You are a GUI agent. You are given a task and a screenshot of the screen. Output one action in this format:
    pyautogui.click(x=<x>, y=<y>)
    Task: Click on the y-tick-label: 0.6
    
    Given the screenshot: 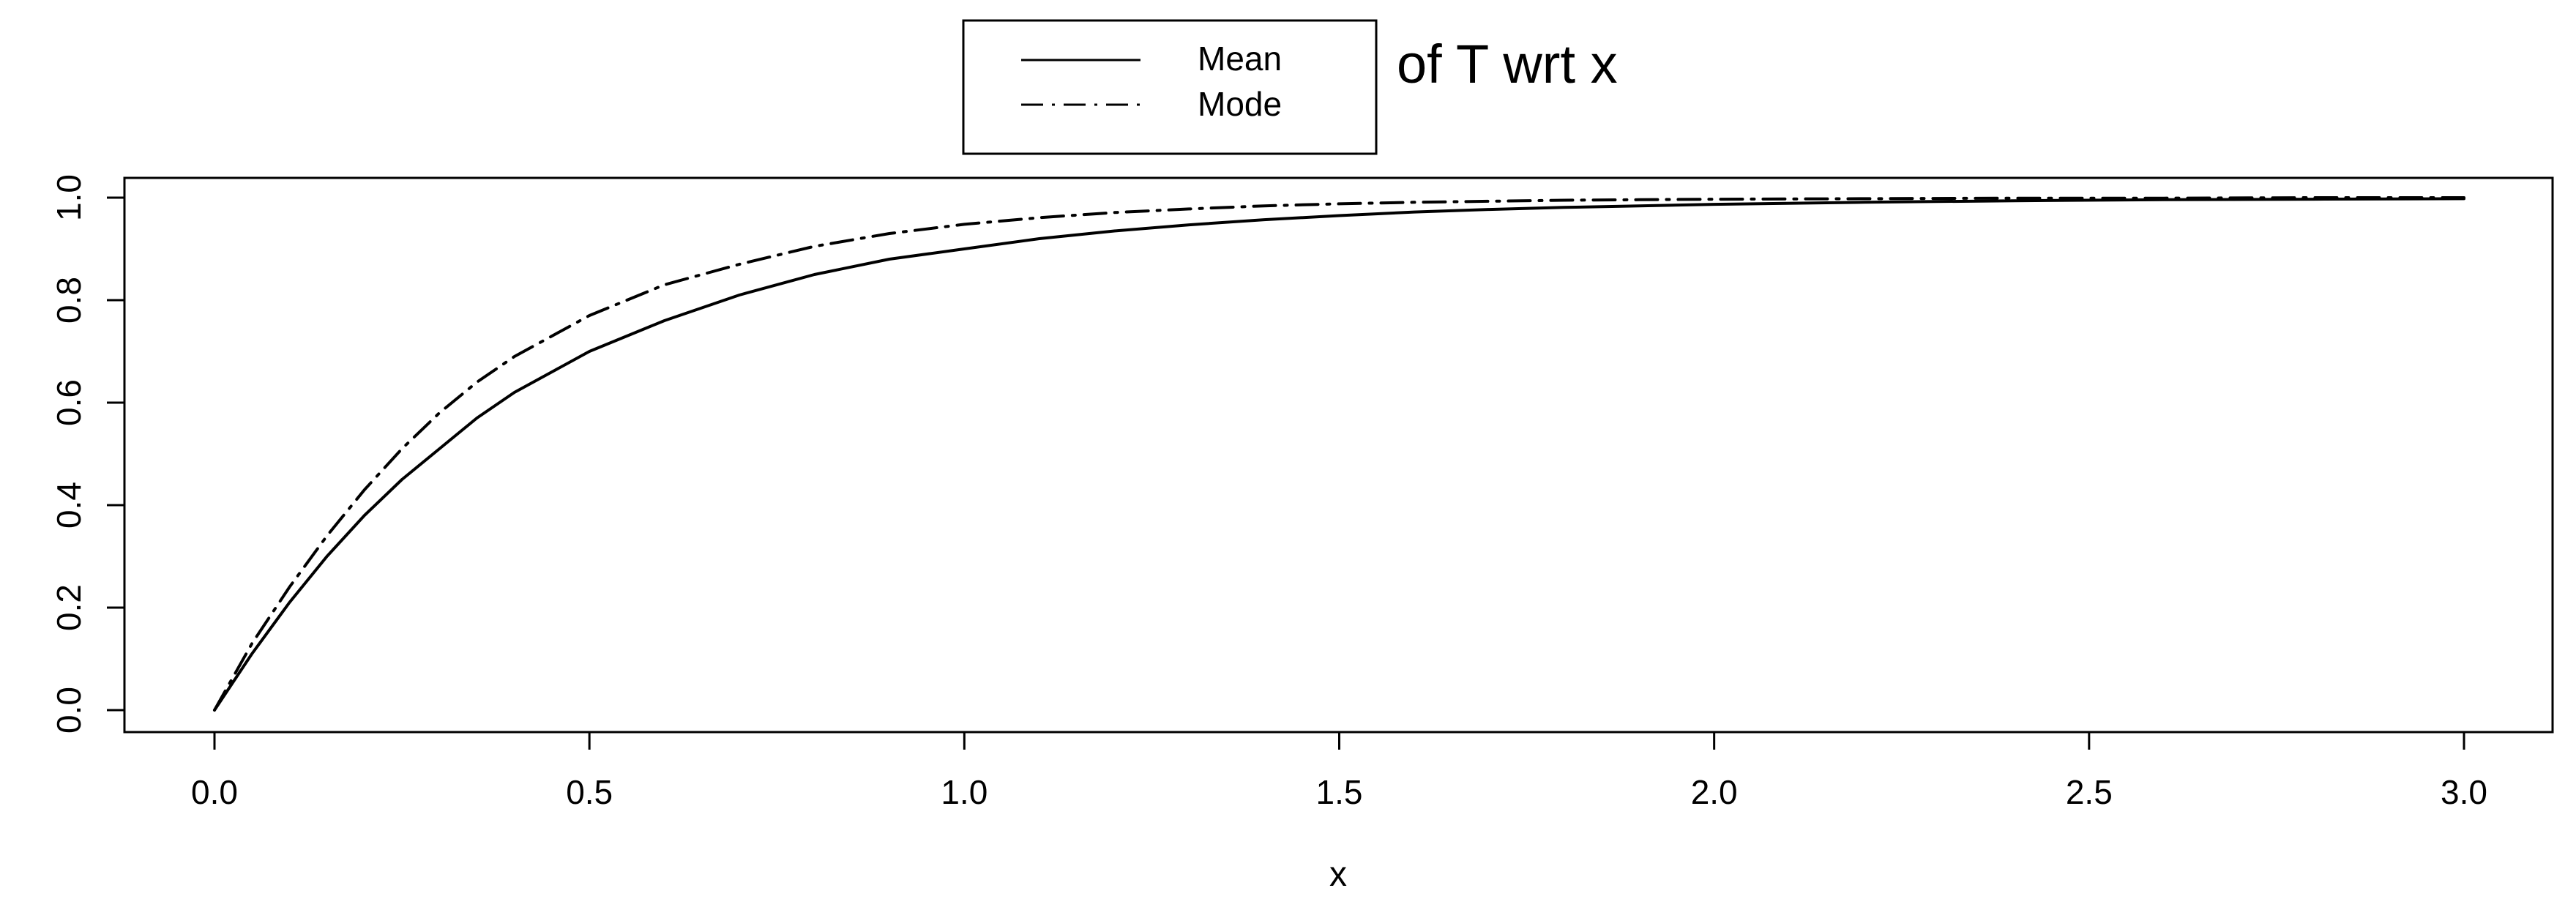 What is the action you would take?
    pyautogui.click(x=69, y=402)
    